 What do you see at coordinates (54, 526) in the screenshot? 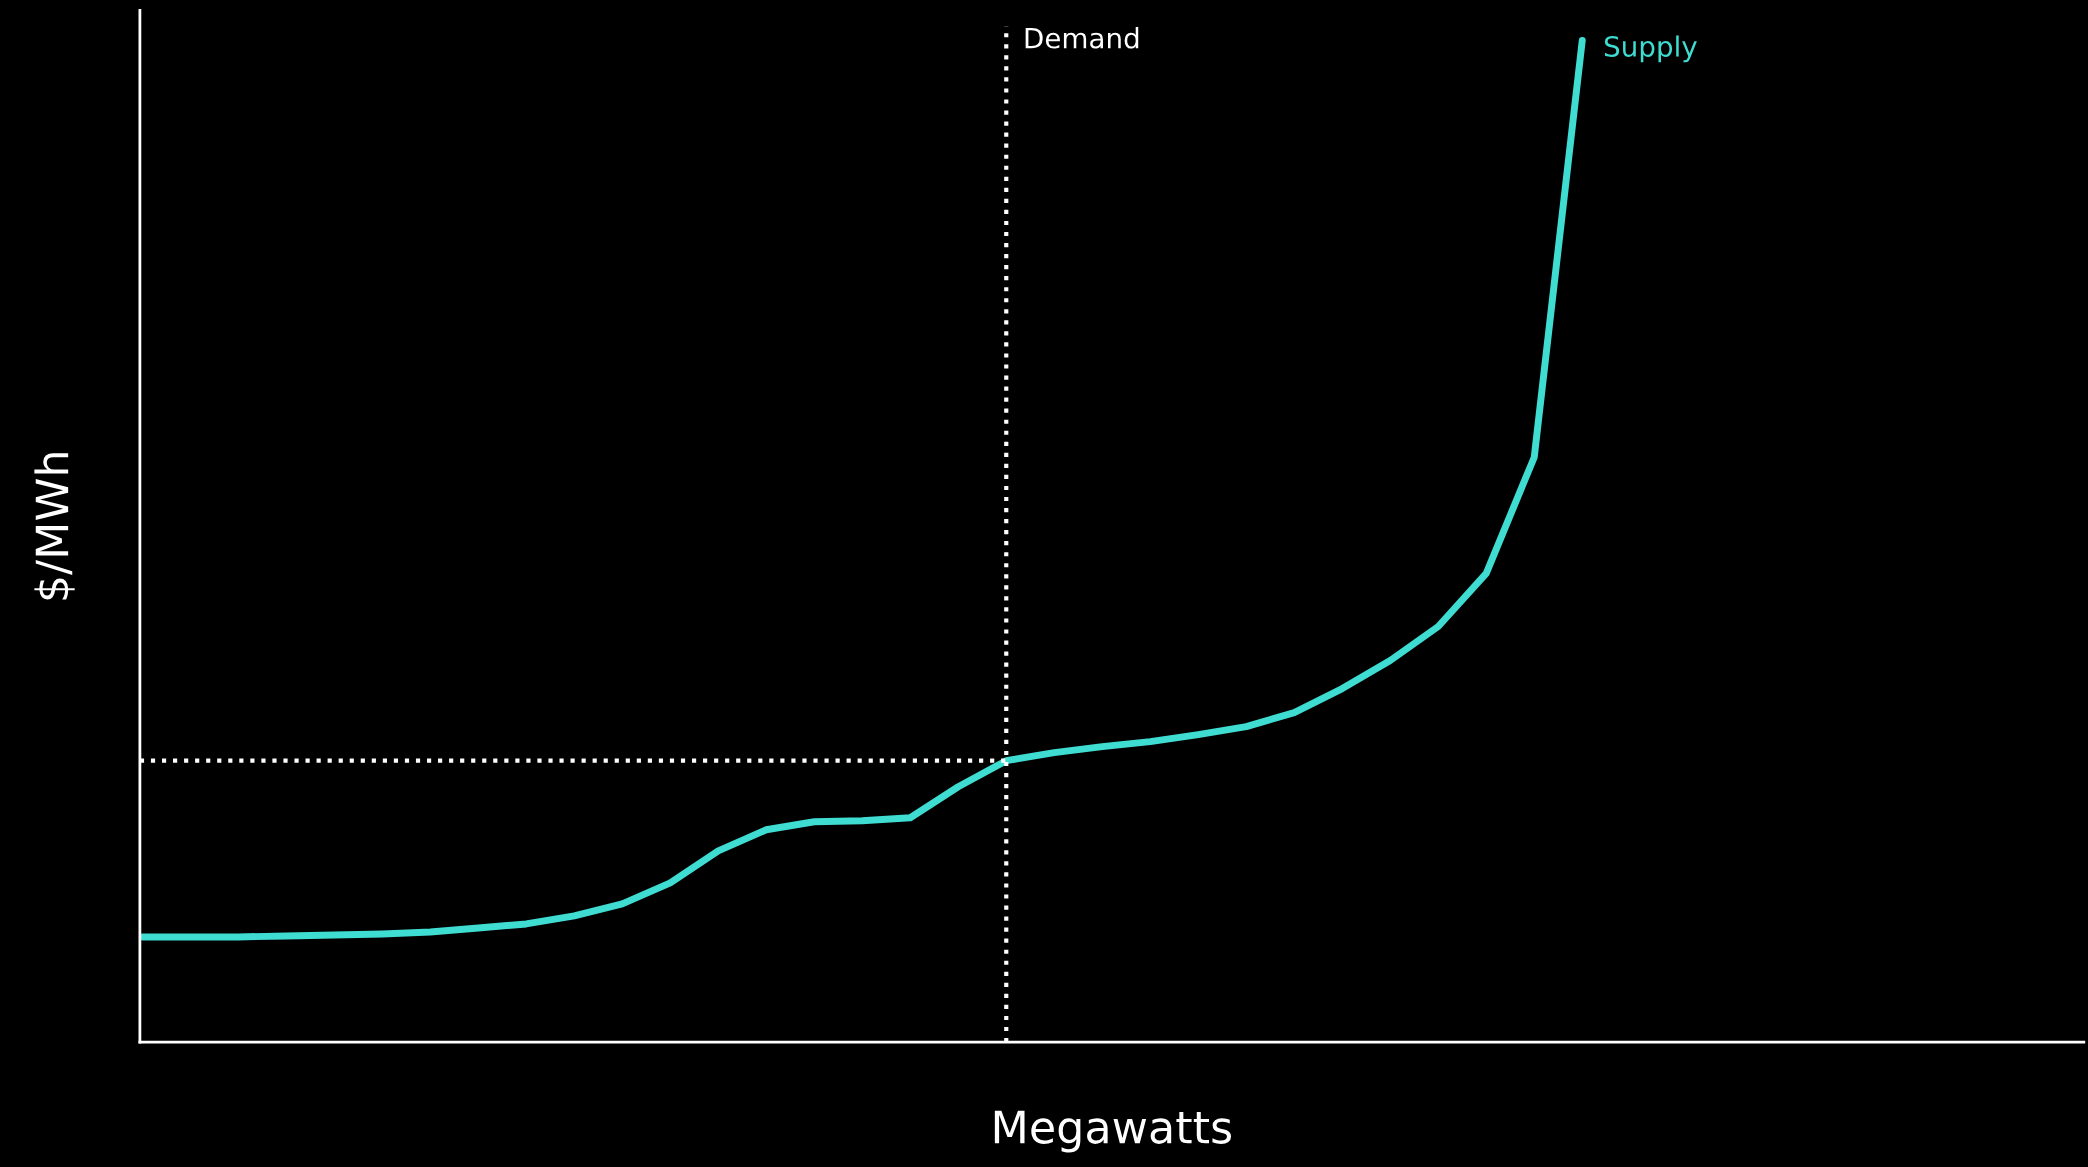
I see `y-axis-title: $/MWh` at bounding box center [54, 526].